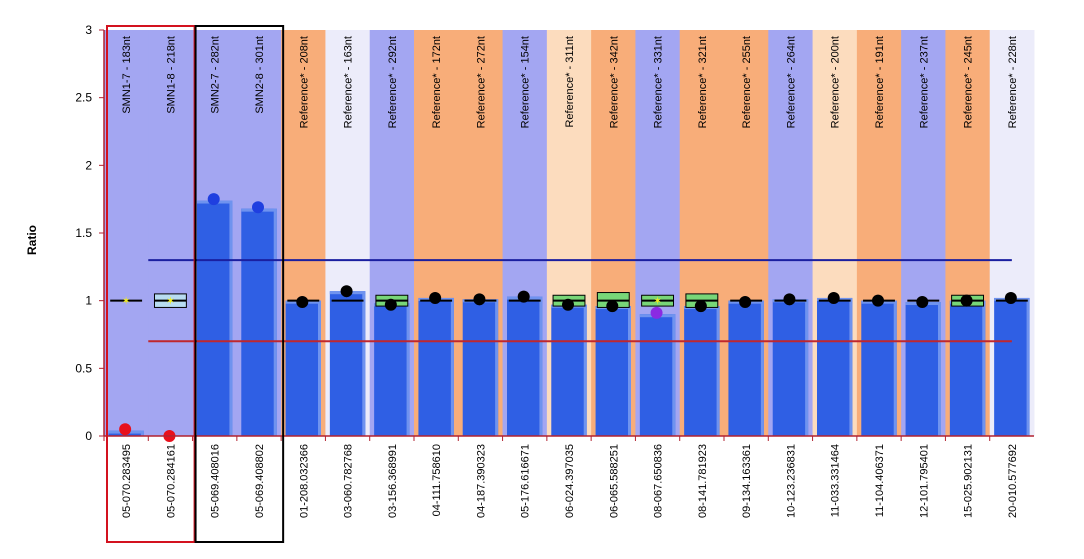 This screenshot has width=1084, height=559. Describe the element at coordinates (260, 481) in the screenshot. I see `x-category-label: 05-069.408802` at that location.